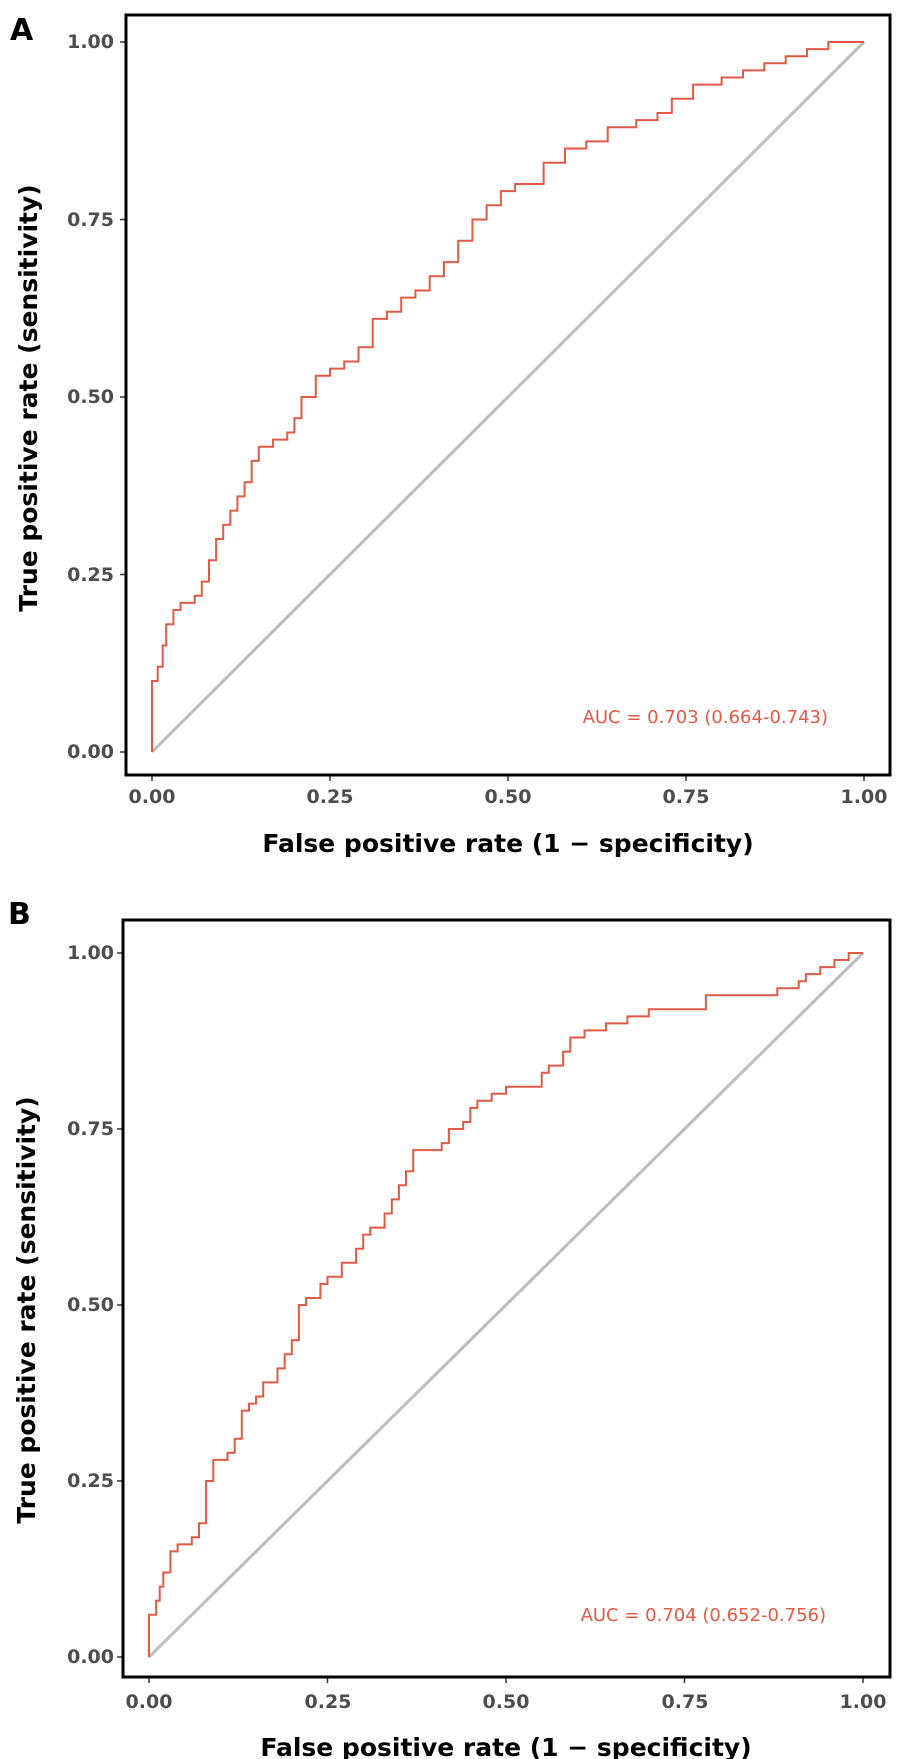 Image resolution: width=903 pixels, height=1759 pixels. I want to click on auc-annotation: AUC = 0.704 (0.652-0.756), so click(703, 1615).